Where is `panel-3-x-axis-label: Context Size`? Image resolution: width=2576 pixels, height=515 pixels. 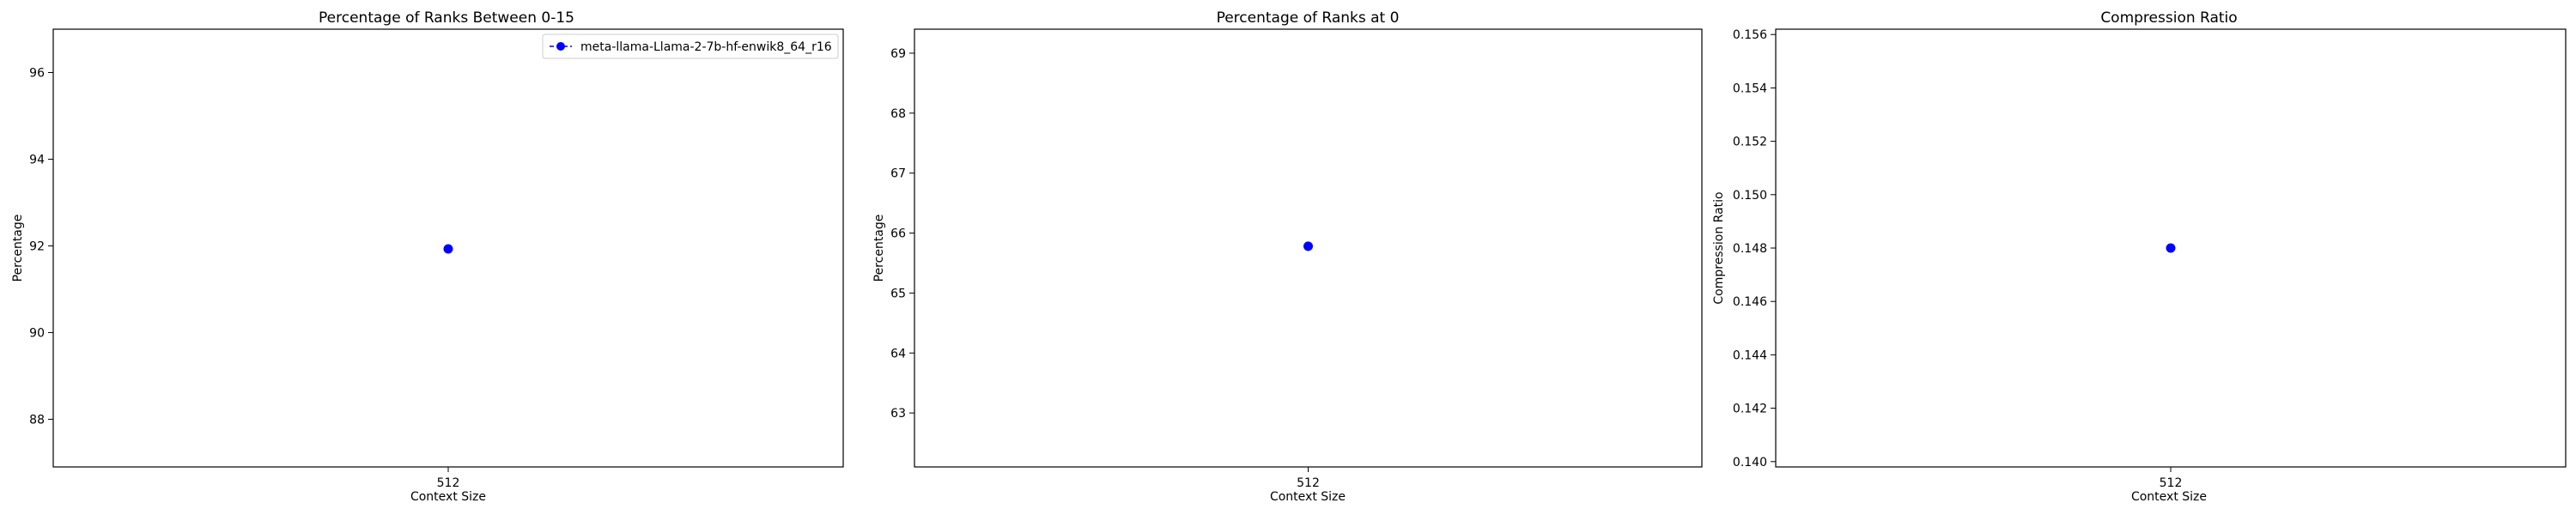 panel-3-x-axis-label: Context Size is located at coordinates (2169, 497).